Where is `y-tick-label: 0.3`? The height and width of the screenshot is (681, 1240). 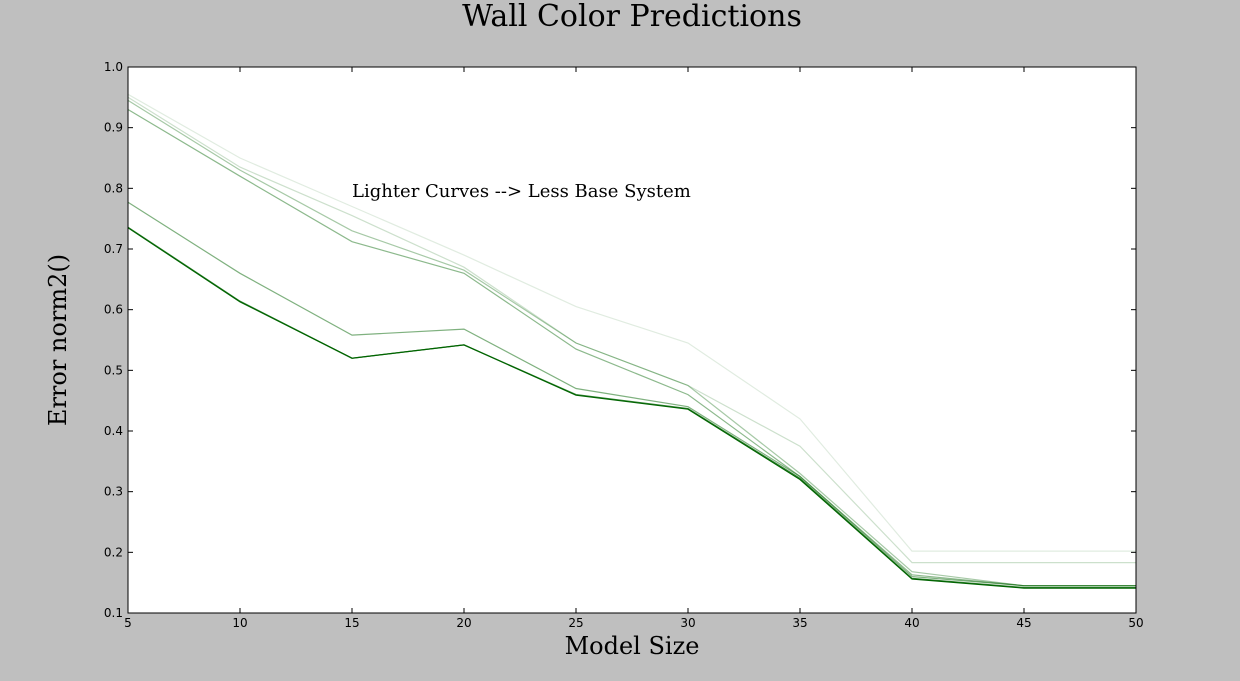
y-tick-label: 0.3 is located at coordinates (113, 492).